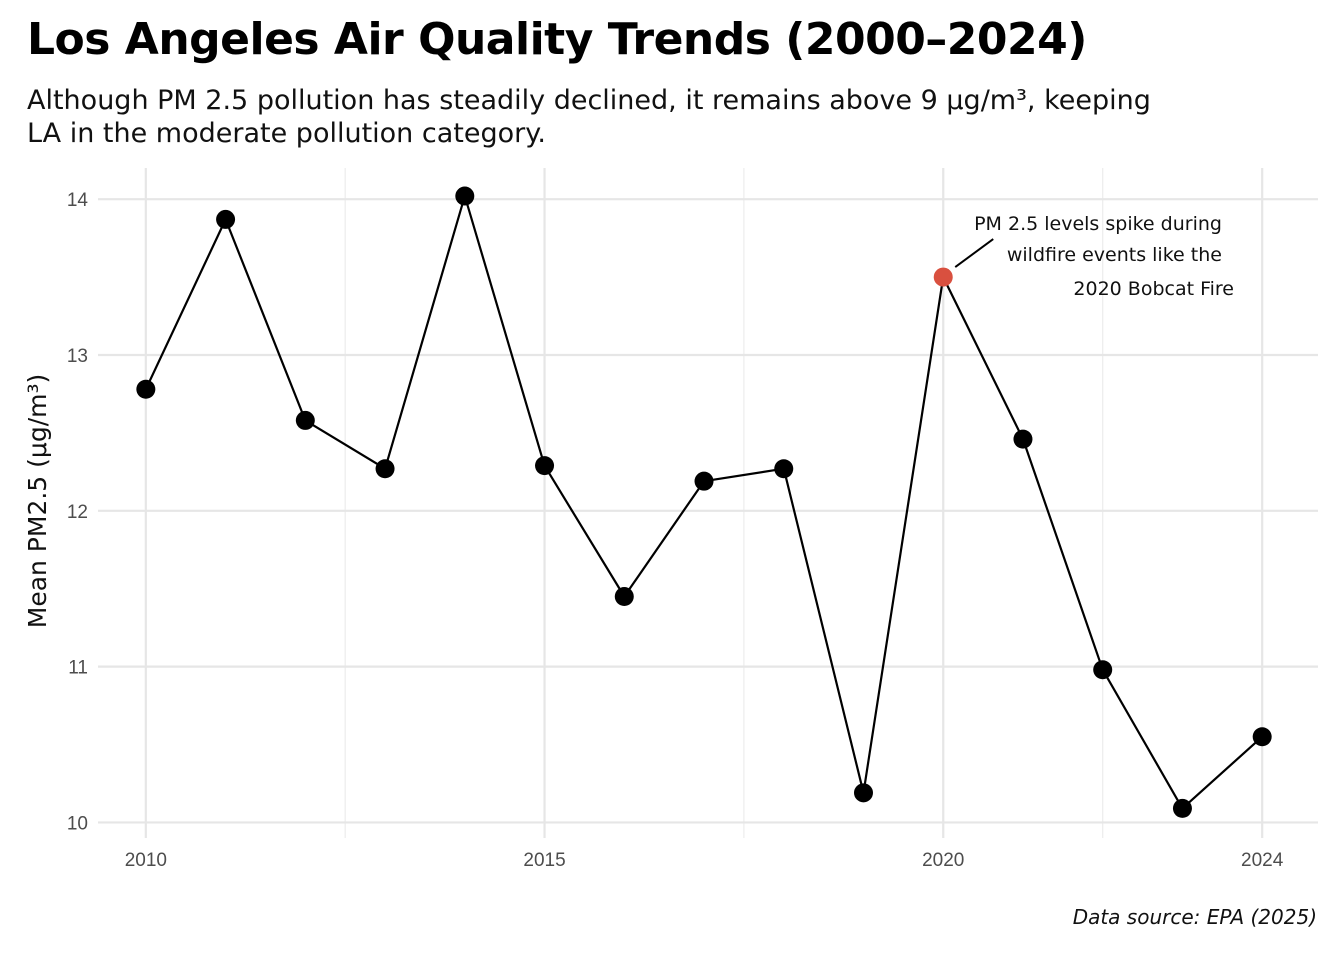  Describe the element at coordinates (1262, 860) in the screenshot. I see `x-tick-label: 2024` at that location.